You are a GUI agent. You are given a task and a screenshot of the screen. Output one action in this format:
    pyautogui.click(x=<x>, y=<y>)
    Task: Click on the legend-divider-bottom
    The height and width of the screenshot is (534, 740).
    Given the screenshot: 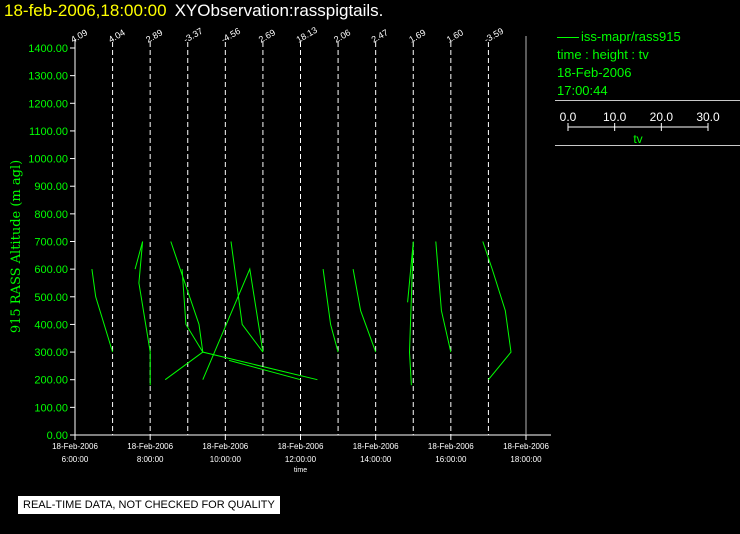 What is the action you would take?
    pyautogui.click(x=647, y=145)
    